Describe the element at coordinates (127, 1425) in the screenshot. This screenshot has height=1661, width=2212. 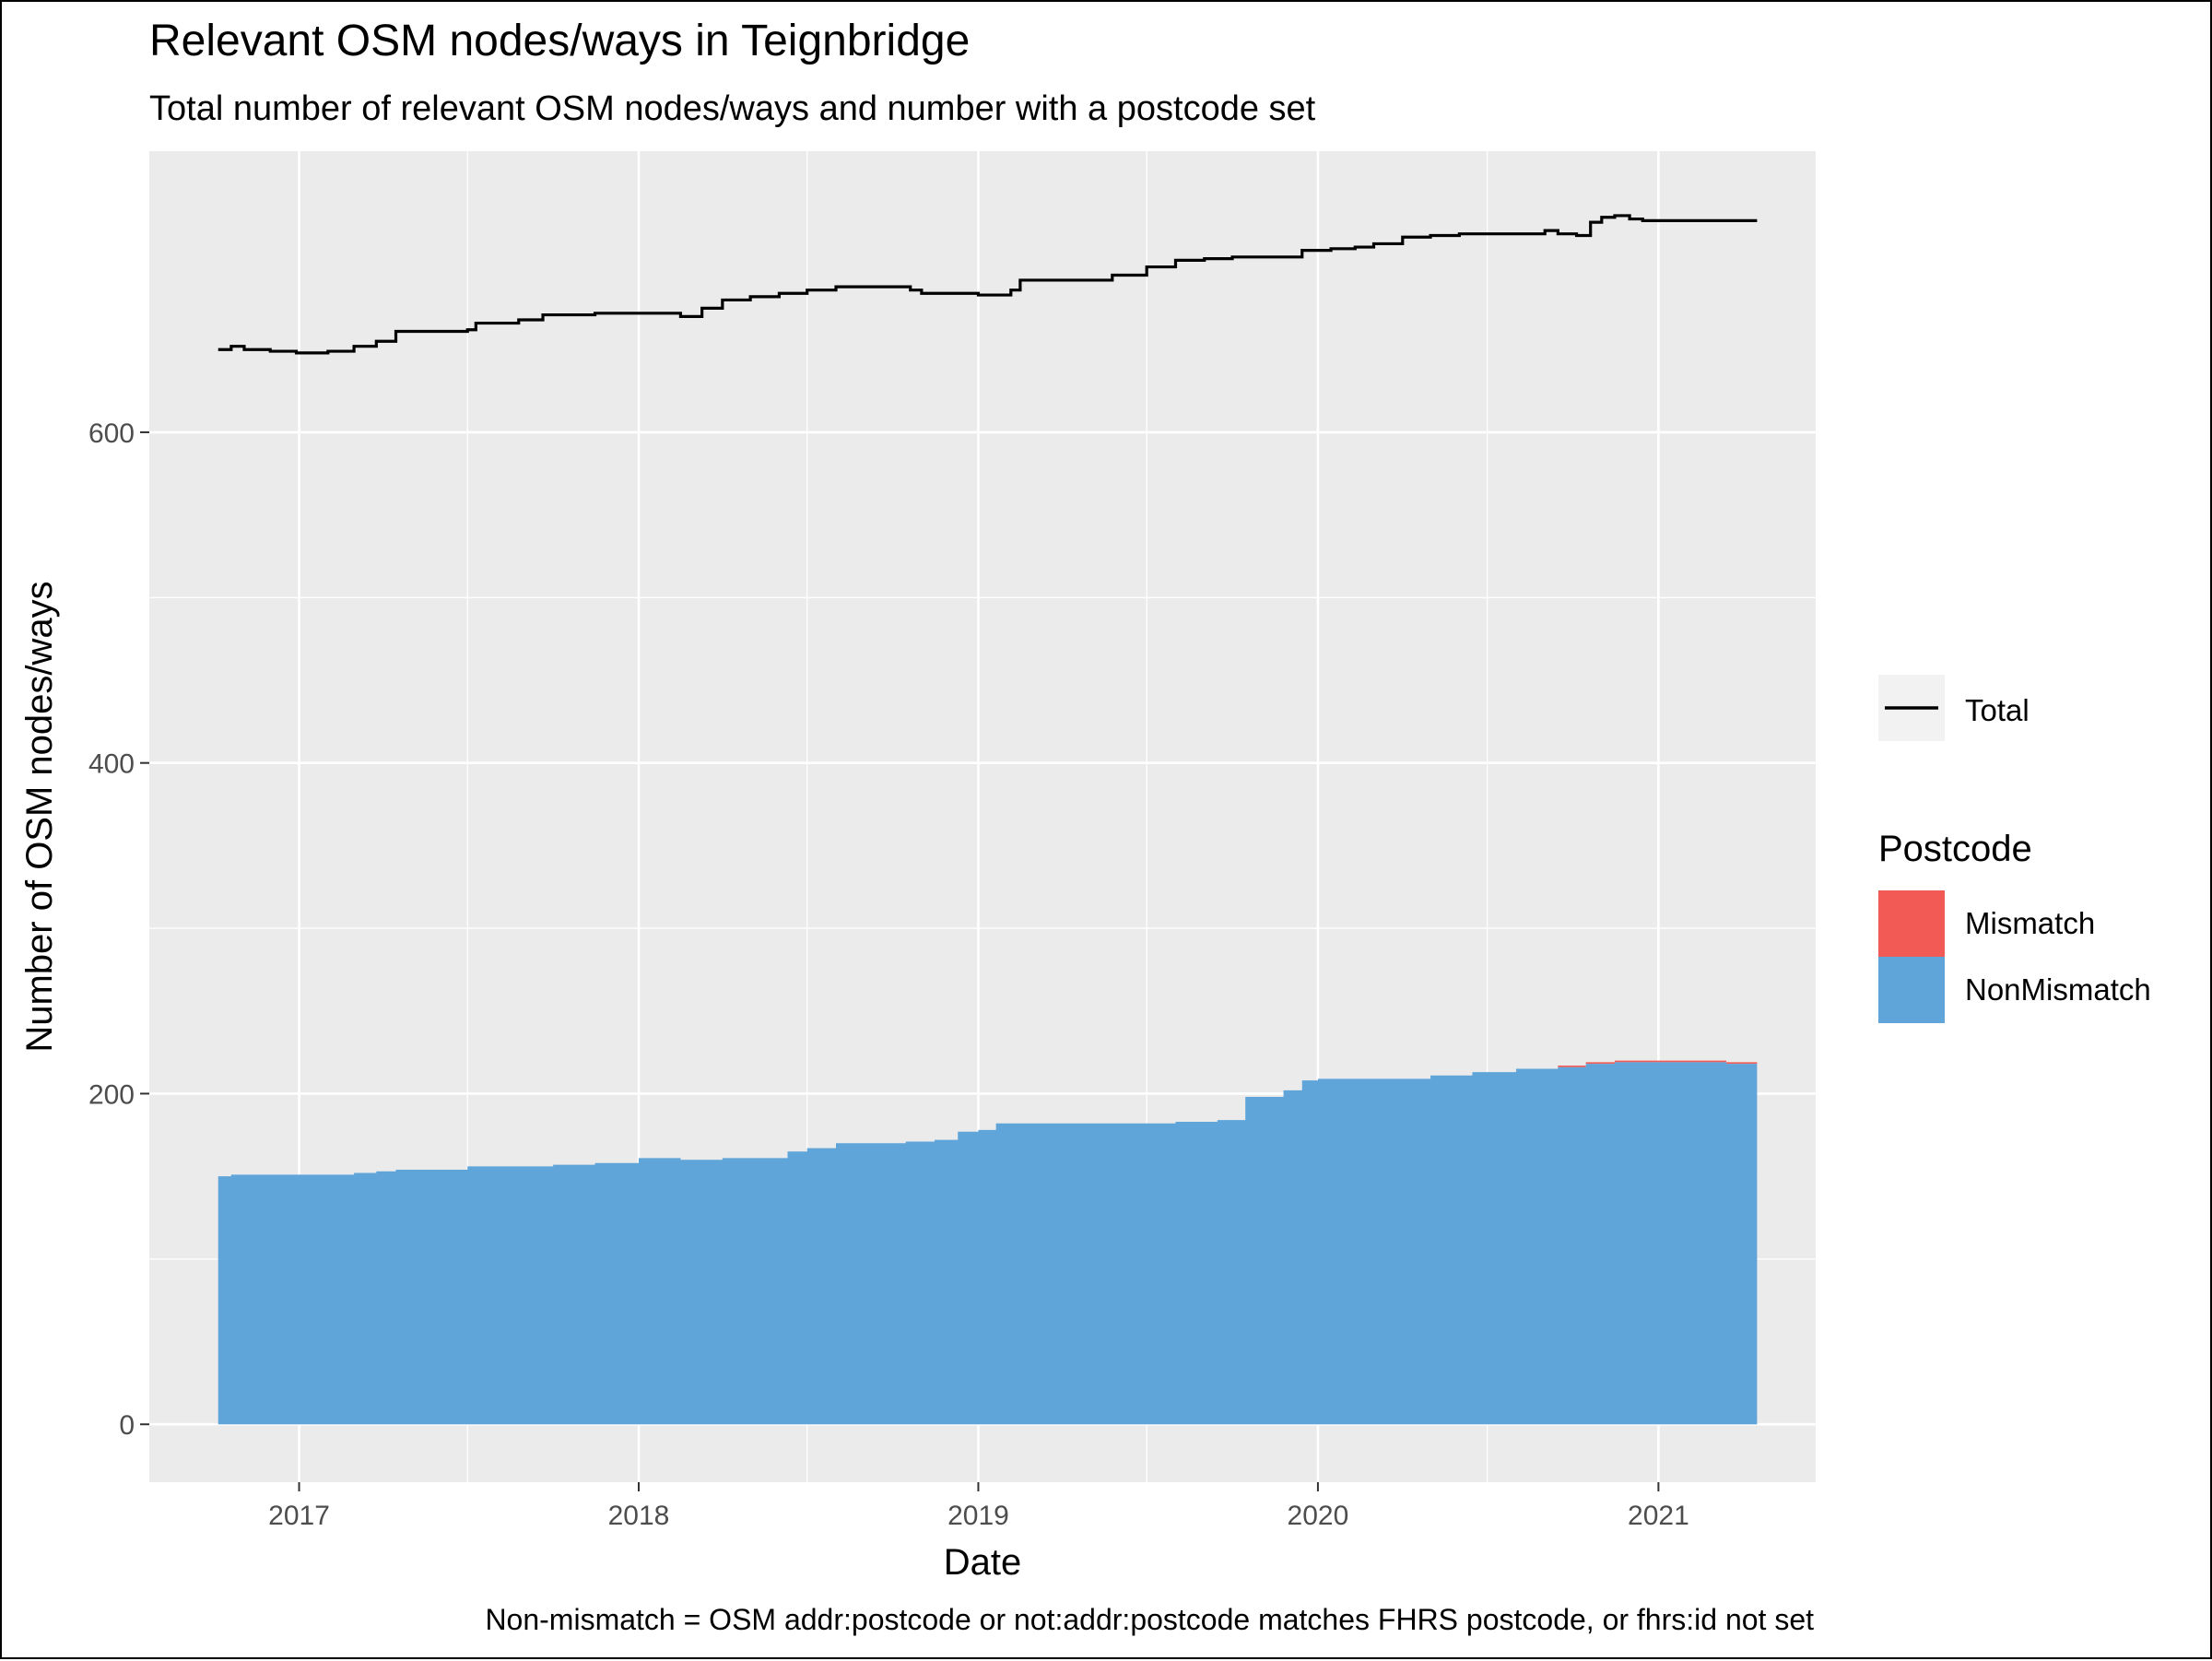
I see `y-tick-label: 0` at that location.